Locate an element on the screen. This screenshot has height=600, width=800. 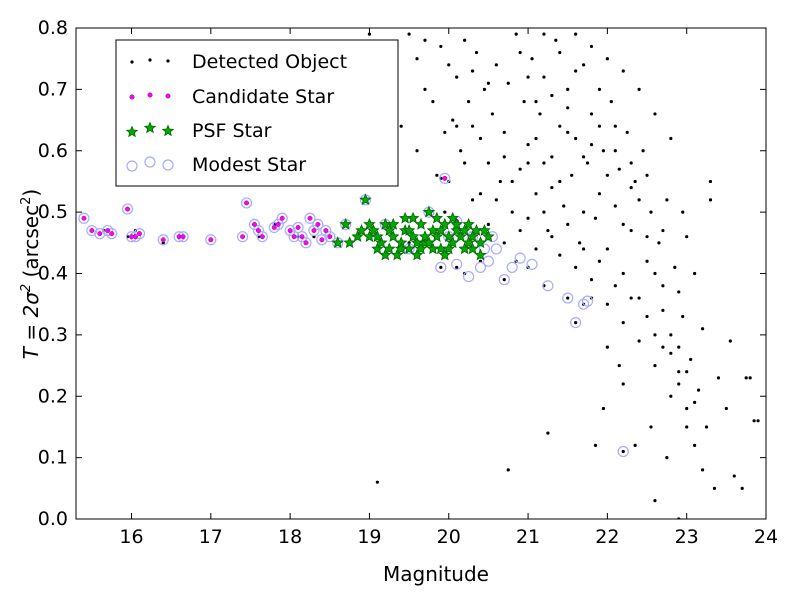
x-tick-label: 18 is located at coordinates (290, 537).